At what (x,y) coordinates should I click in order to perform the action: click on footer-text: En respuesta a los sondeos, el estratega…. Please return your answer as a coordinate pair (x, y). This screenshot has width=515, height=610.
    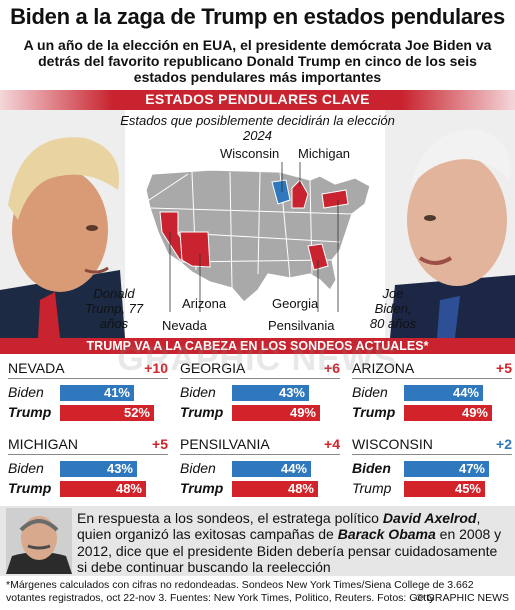
    Looking at the image, I should click on (293, 542).